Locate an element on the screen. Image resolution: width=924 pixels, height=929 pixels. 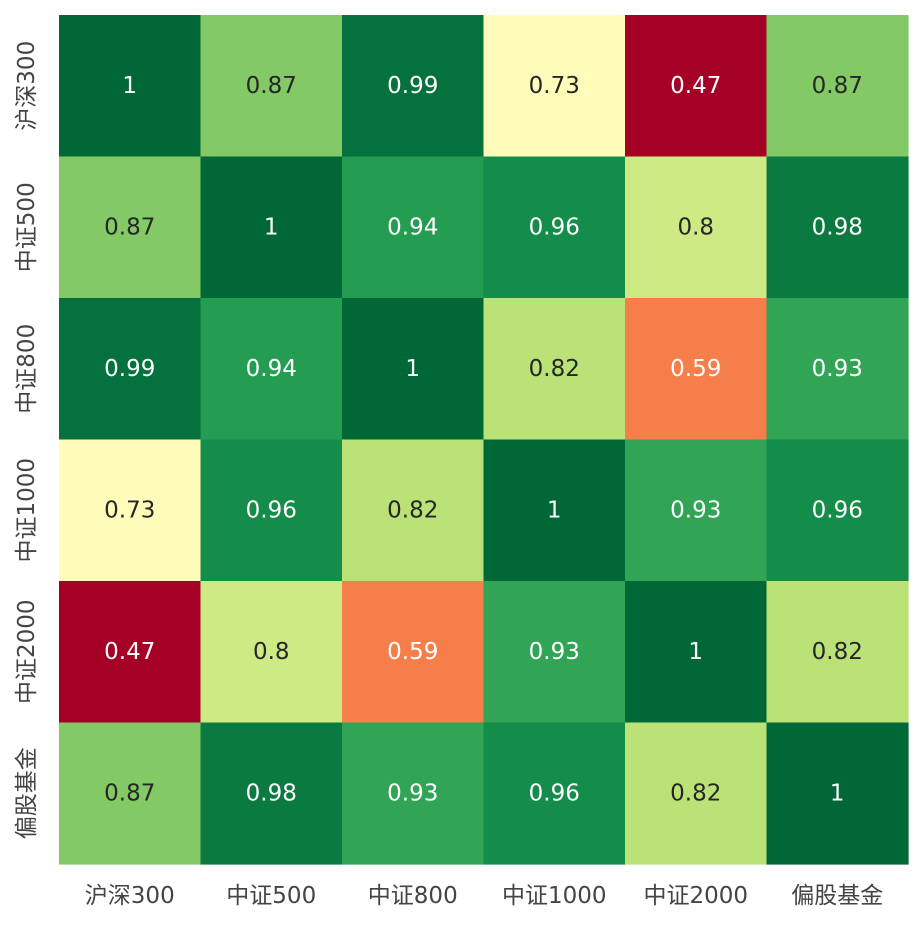
heatmap-cell-r5-c2 is located at coordinates (413, 793).